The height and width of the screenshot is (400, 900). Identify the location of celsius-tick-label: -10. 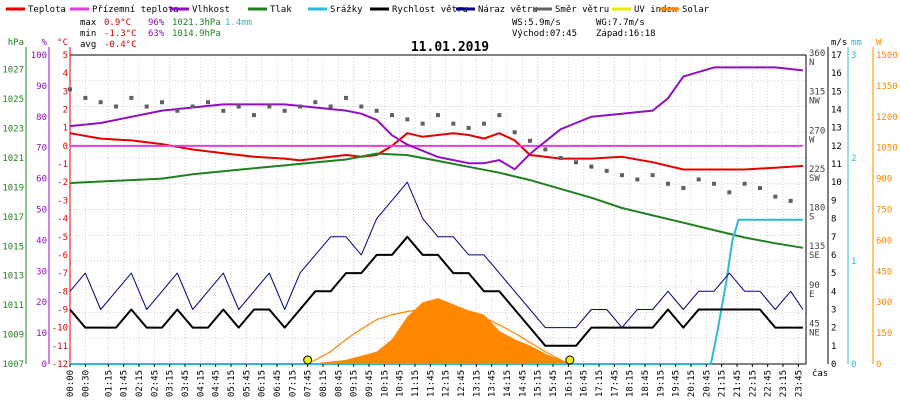
(60, 329).